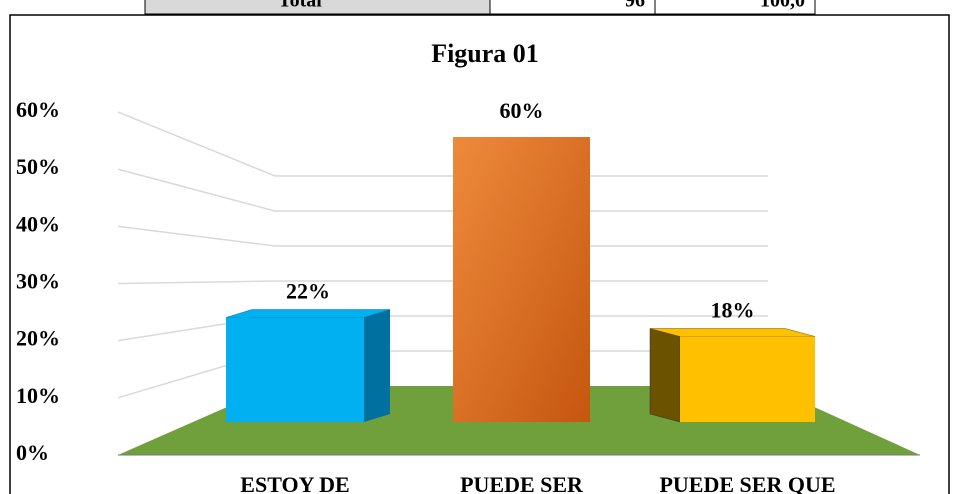 This screenshot has width=955, height=494. I want to click on table-text: Total, so click(300, 6).